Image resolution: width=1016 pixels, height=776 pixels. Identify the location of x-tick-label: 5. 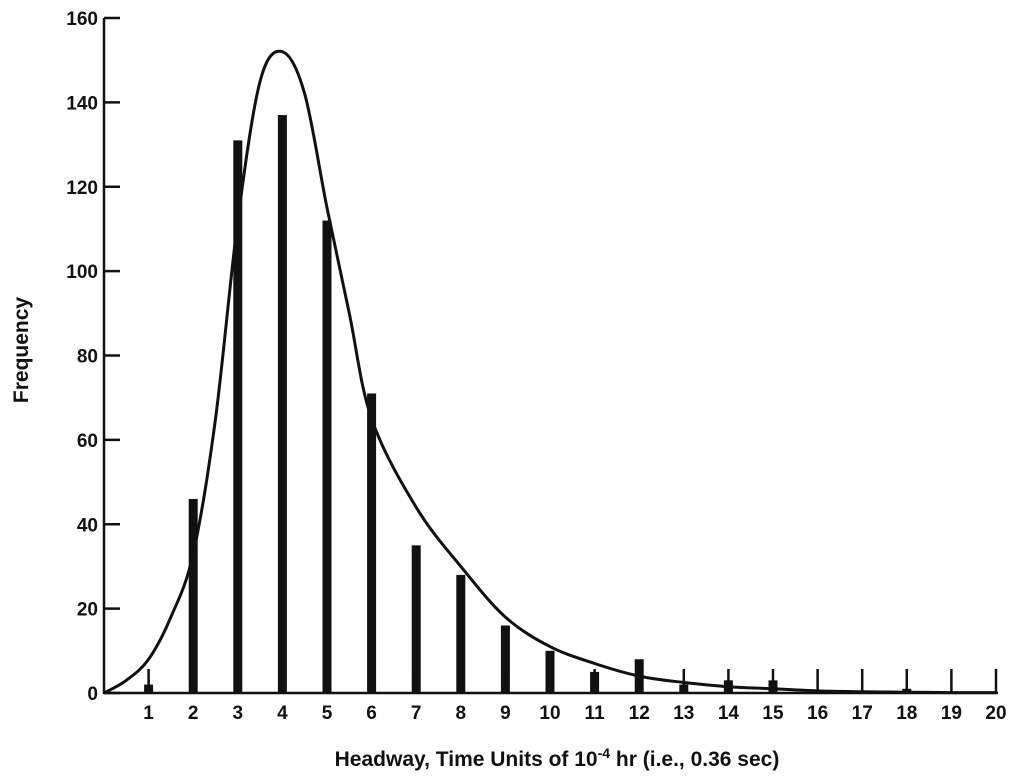
(327, 713).